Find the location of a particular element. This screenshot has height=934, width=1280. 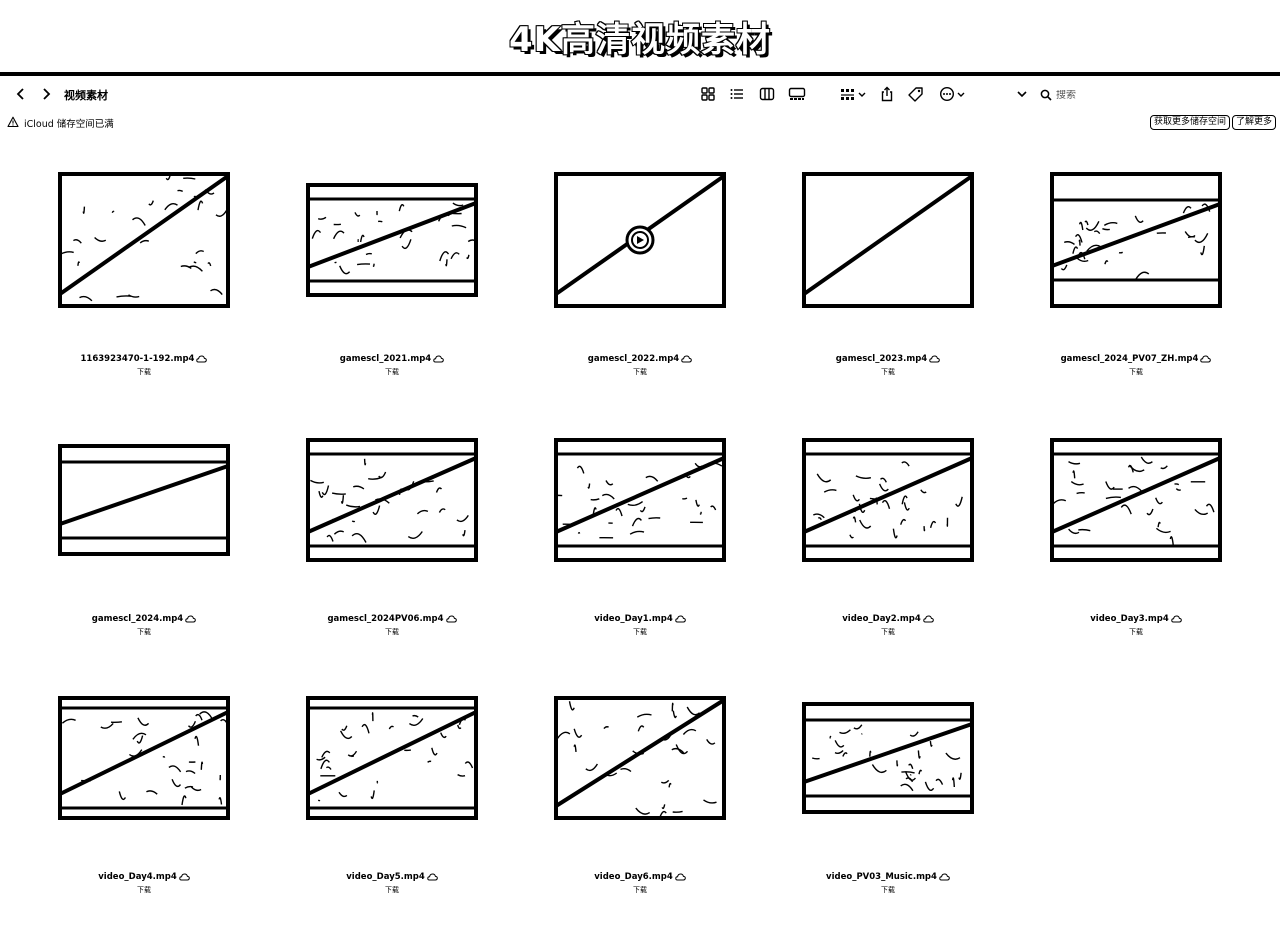

chevron-right-icon is located at coordinates (47, 94).